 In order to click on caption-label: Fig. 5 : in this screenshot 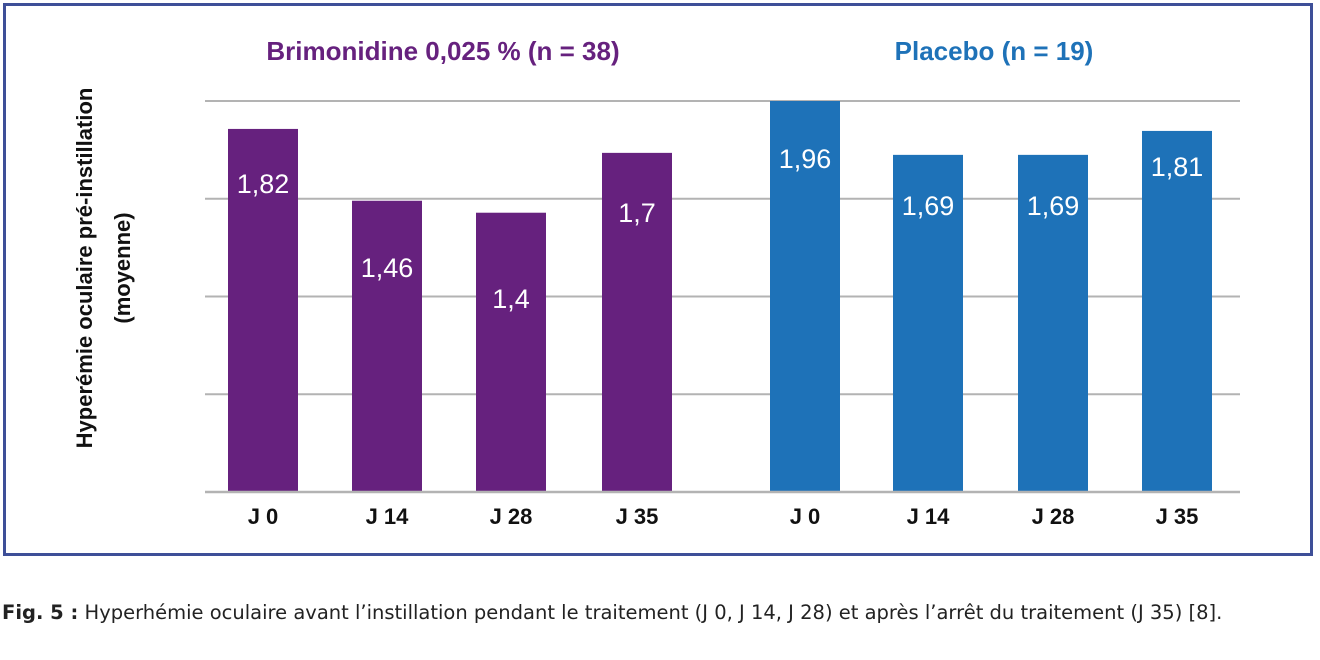, I will do `click(40, 612)`.